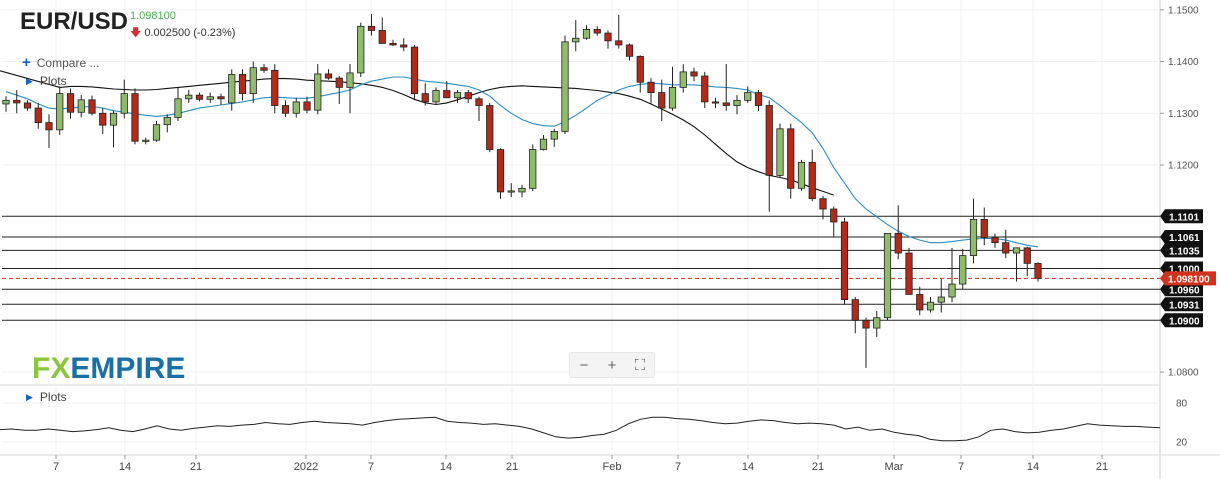 This screenshot has width=1220, height=479. Describe the element at coordinates (153, 16) in the screenshot. I see `last-price: 1.098100` at that location.